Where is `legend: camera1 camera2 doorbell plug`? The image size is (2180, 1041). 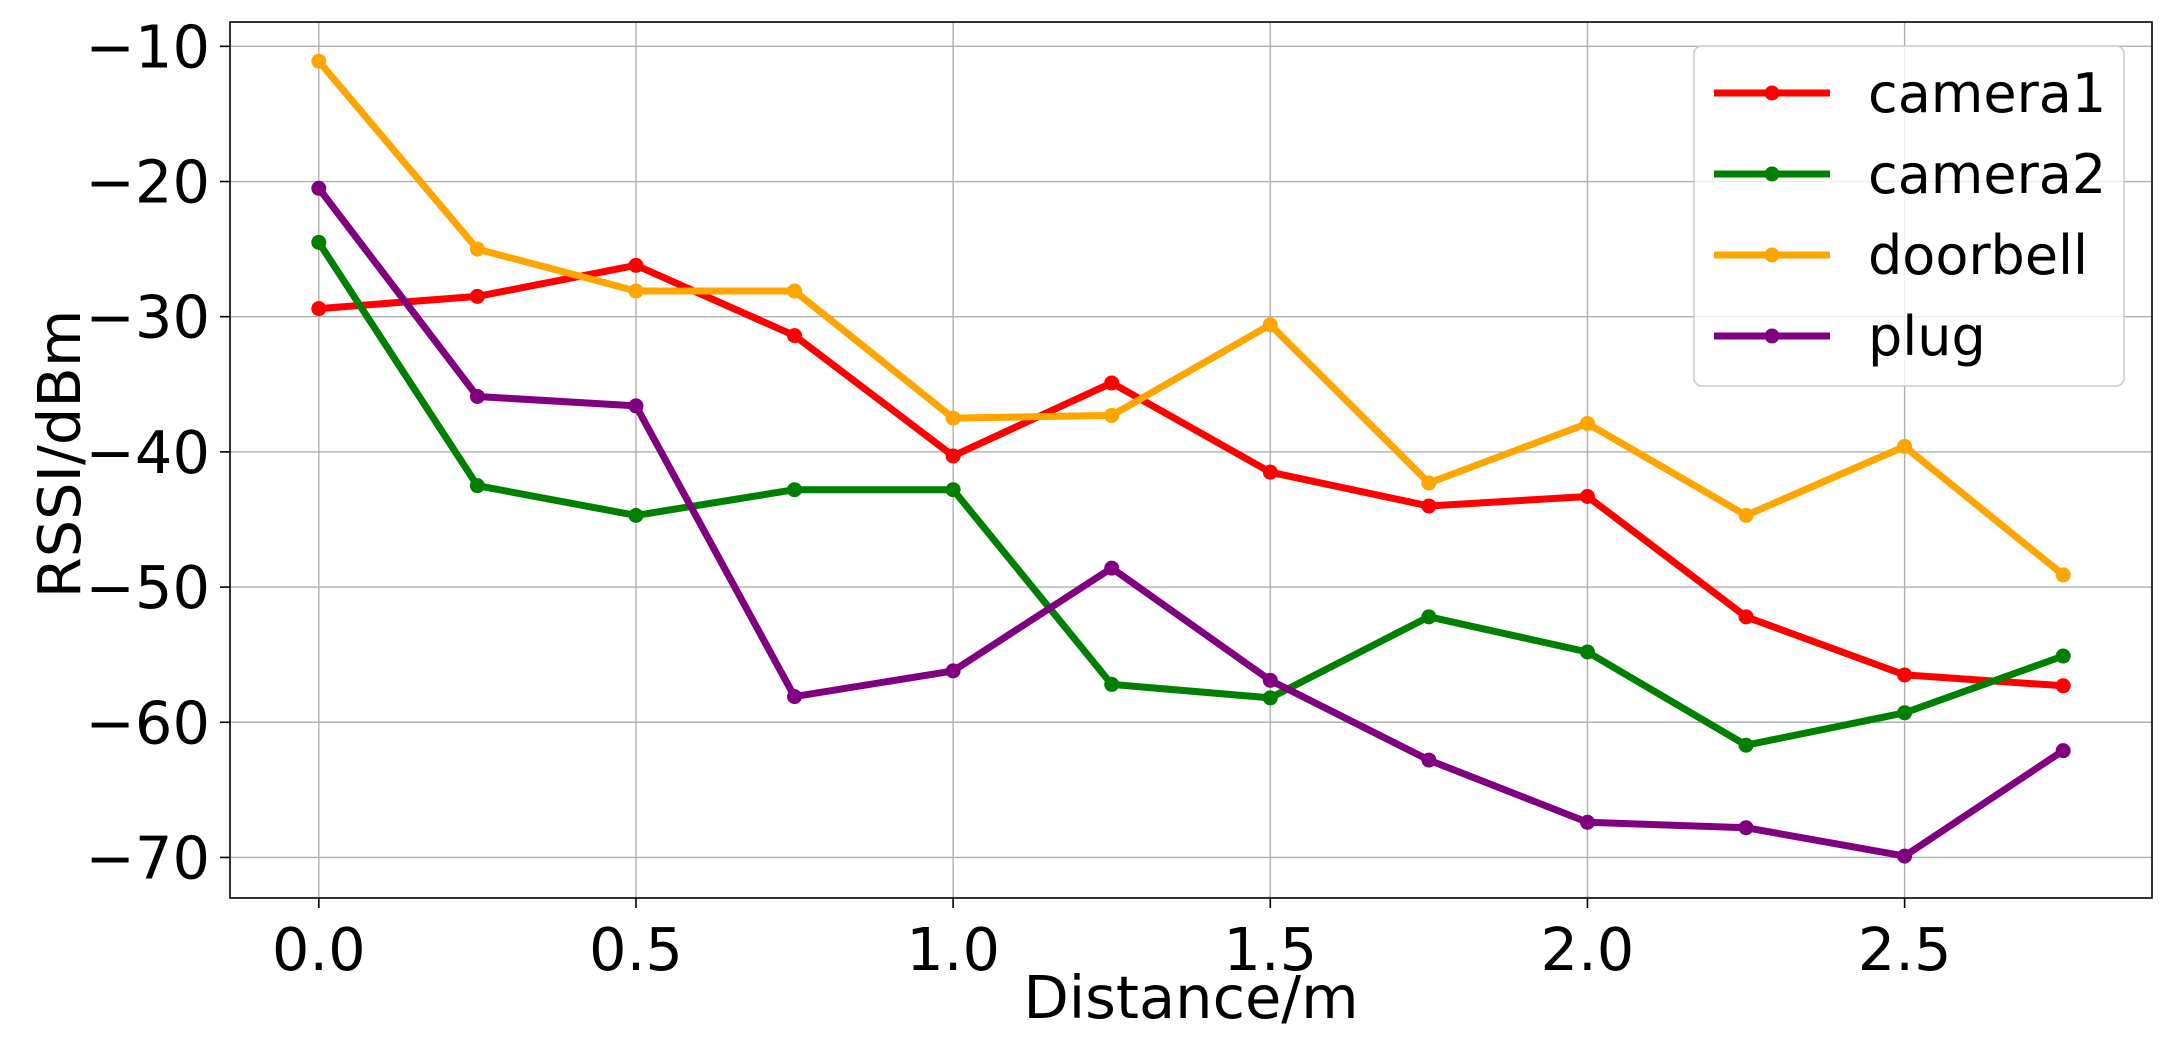 legend: camera1 camera2 doorbell plug is located at coordinates (1909, 216).